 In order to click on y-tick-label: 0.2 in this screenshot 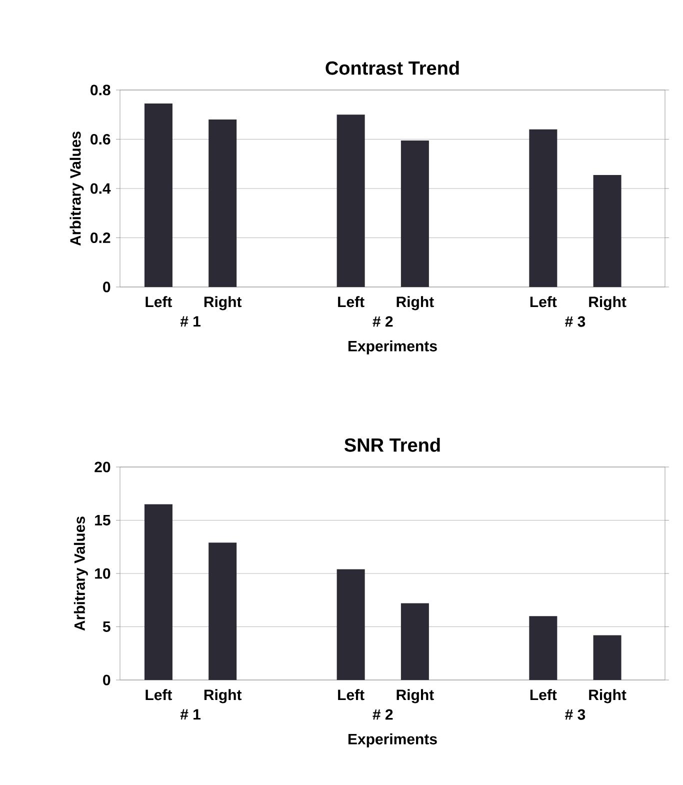, I will do `click(100, 238)`.